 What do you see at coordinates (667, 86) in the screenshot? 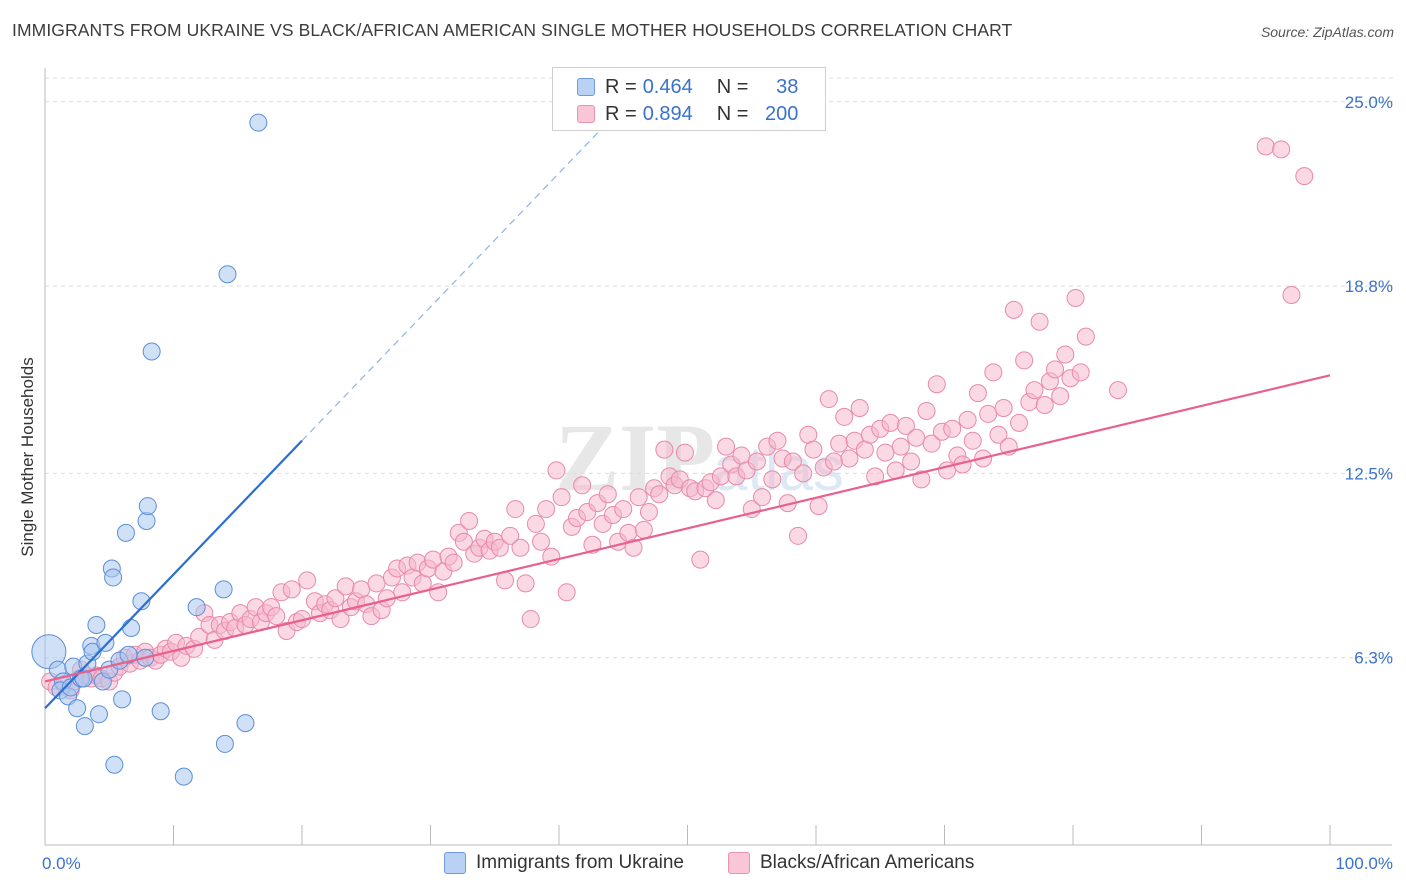
I see `legend-r-value: 0.464` at bounding box center [667, 86].